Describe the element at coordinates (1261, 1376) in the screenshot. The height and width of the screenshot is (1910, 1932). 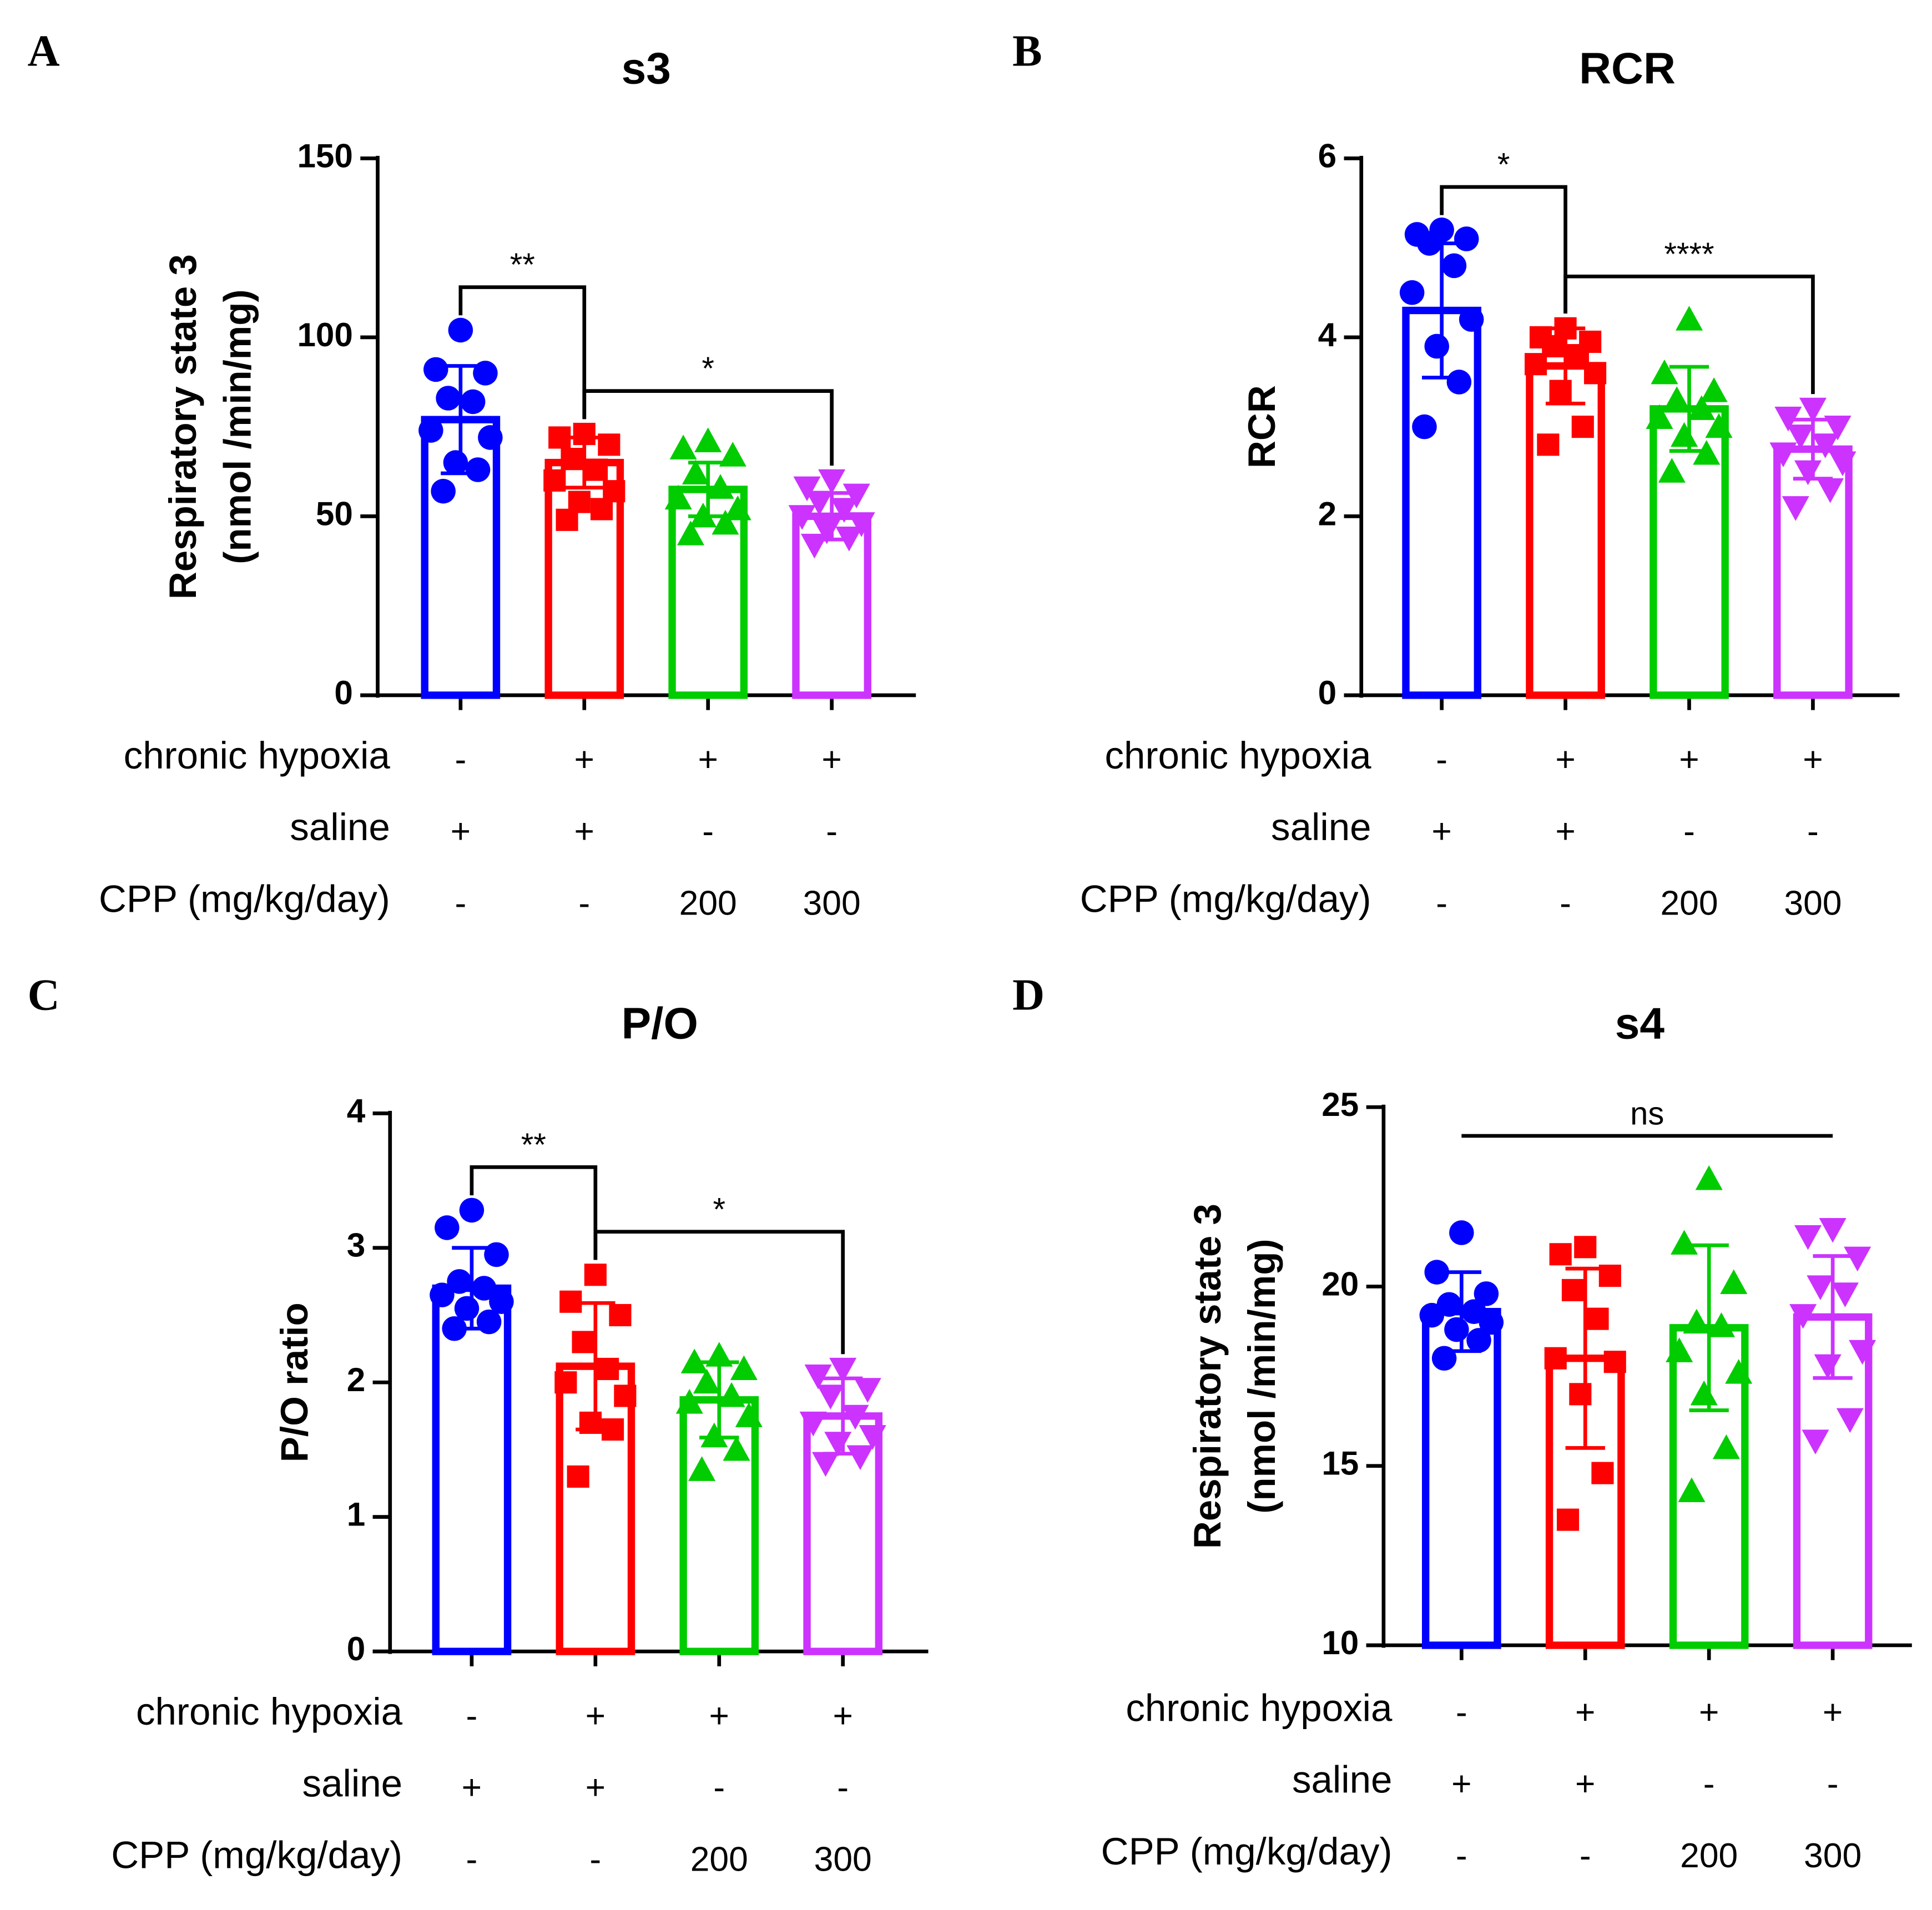
I see `y-axis-label: (nmol /min/mg)` at that location.